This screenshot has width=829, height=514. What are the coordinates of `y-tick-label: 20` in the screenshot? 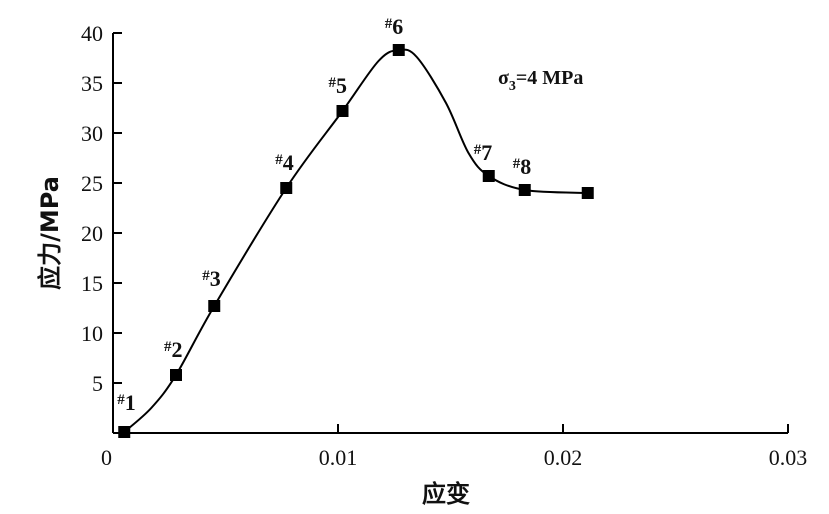 It's located at (92, 233).